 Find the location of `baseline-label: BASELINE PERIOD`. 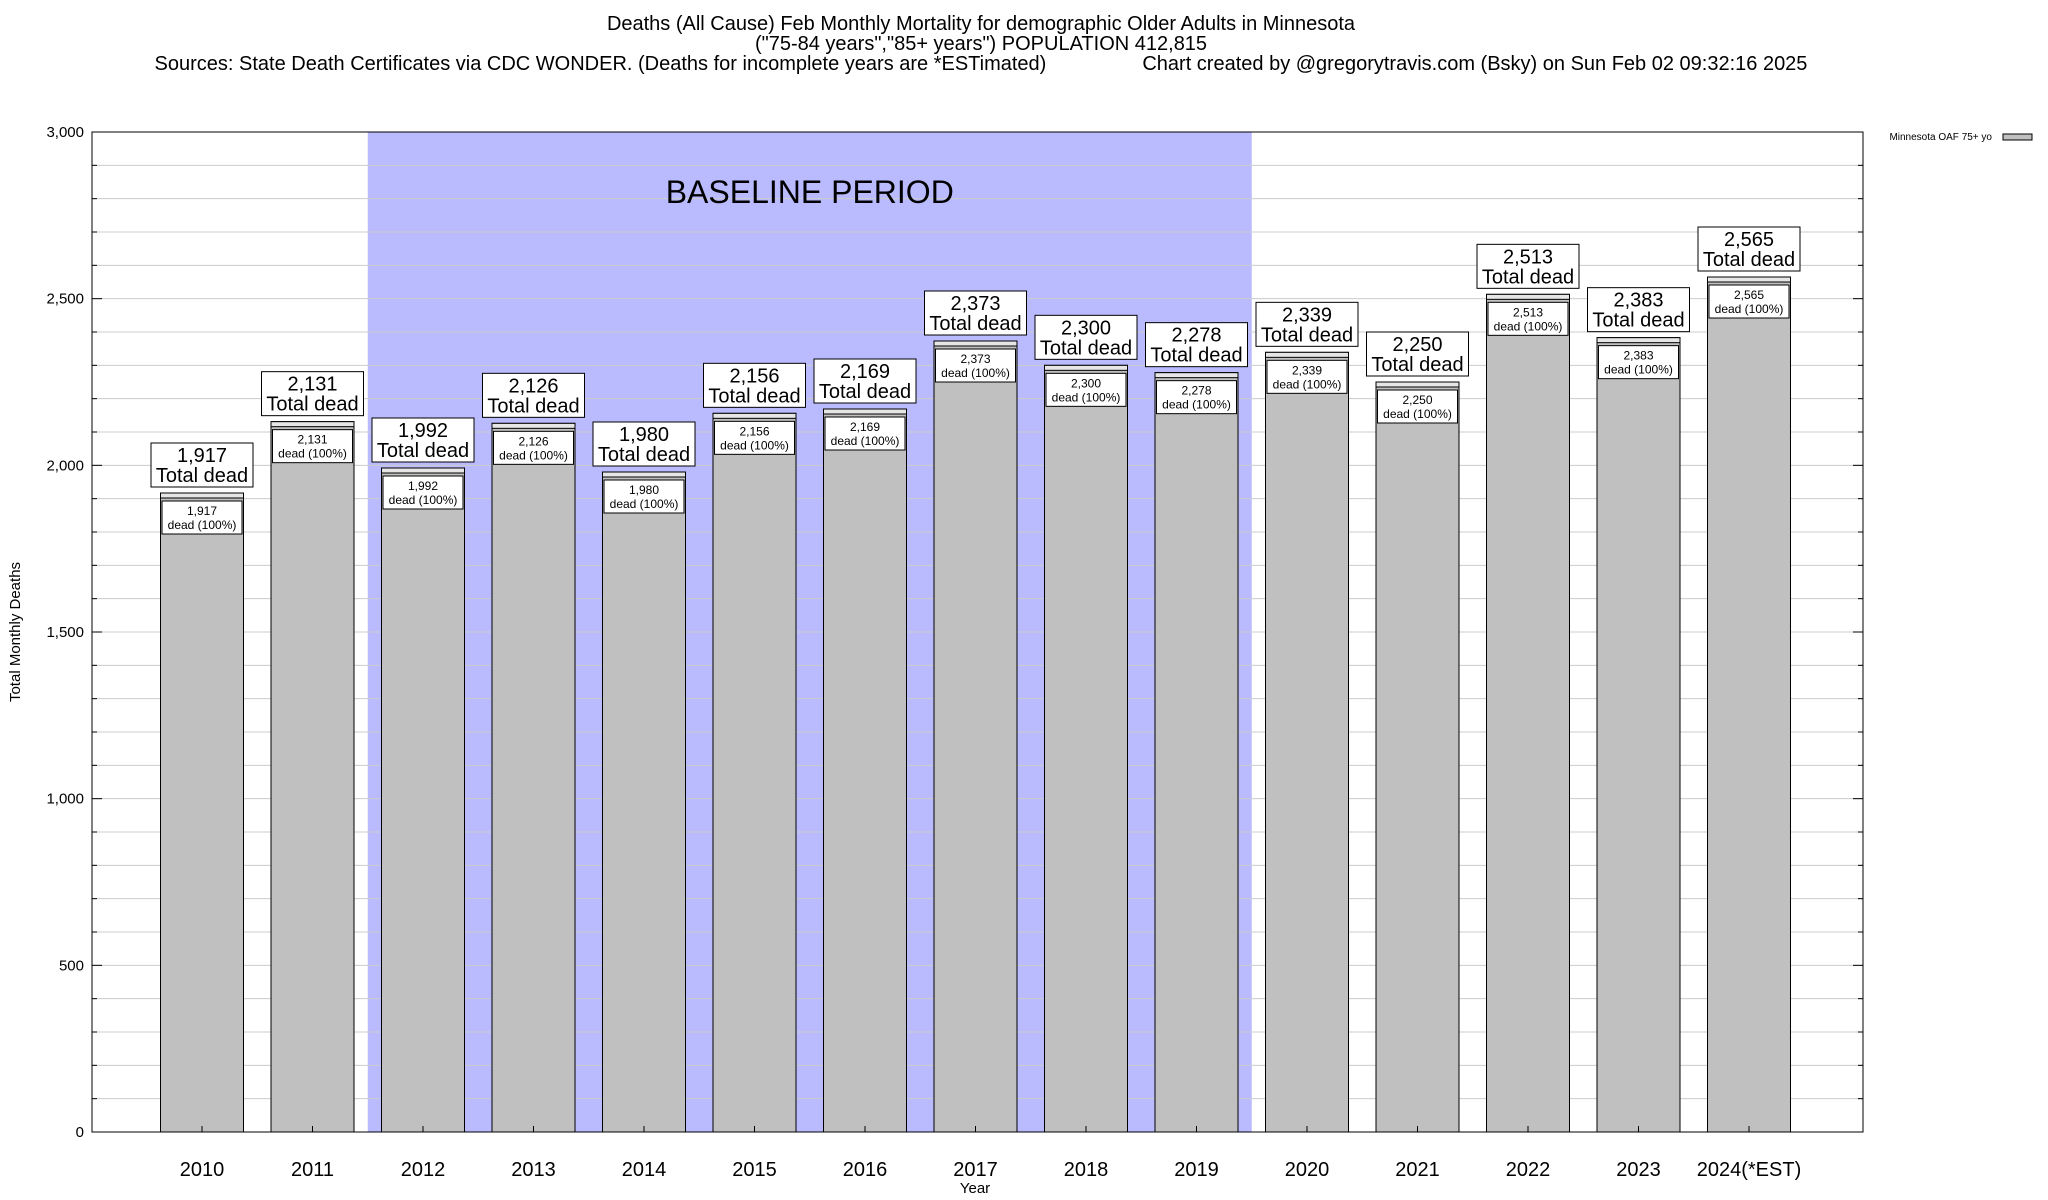

baseline-label: BASELINE PERIOD is located at coordinates (810, 192).